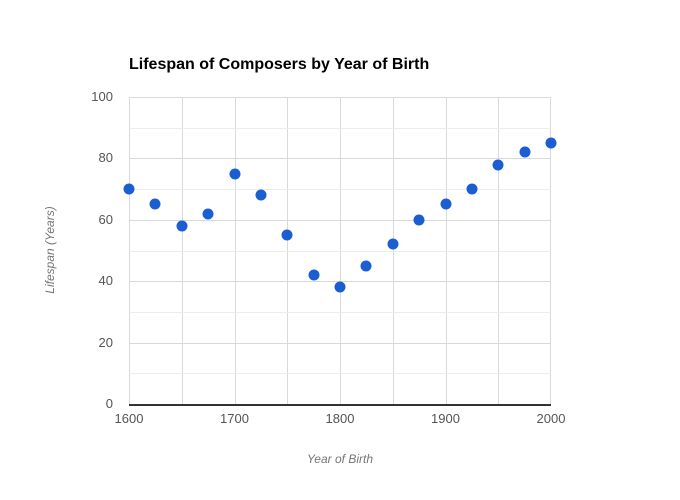  Describe the element at coordinates (105, 158) in the screenshot. I see `y-tick-label: 80` at that location.